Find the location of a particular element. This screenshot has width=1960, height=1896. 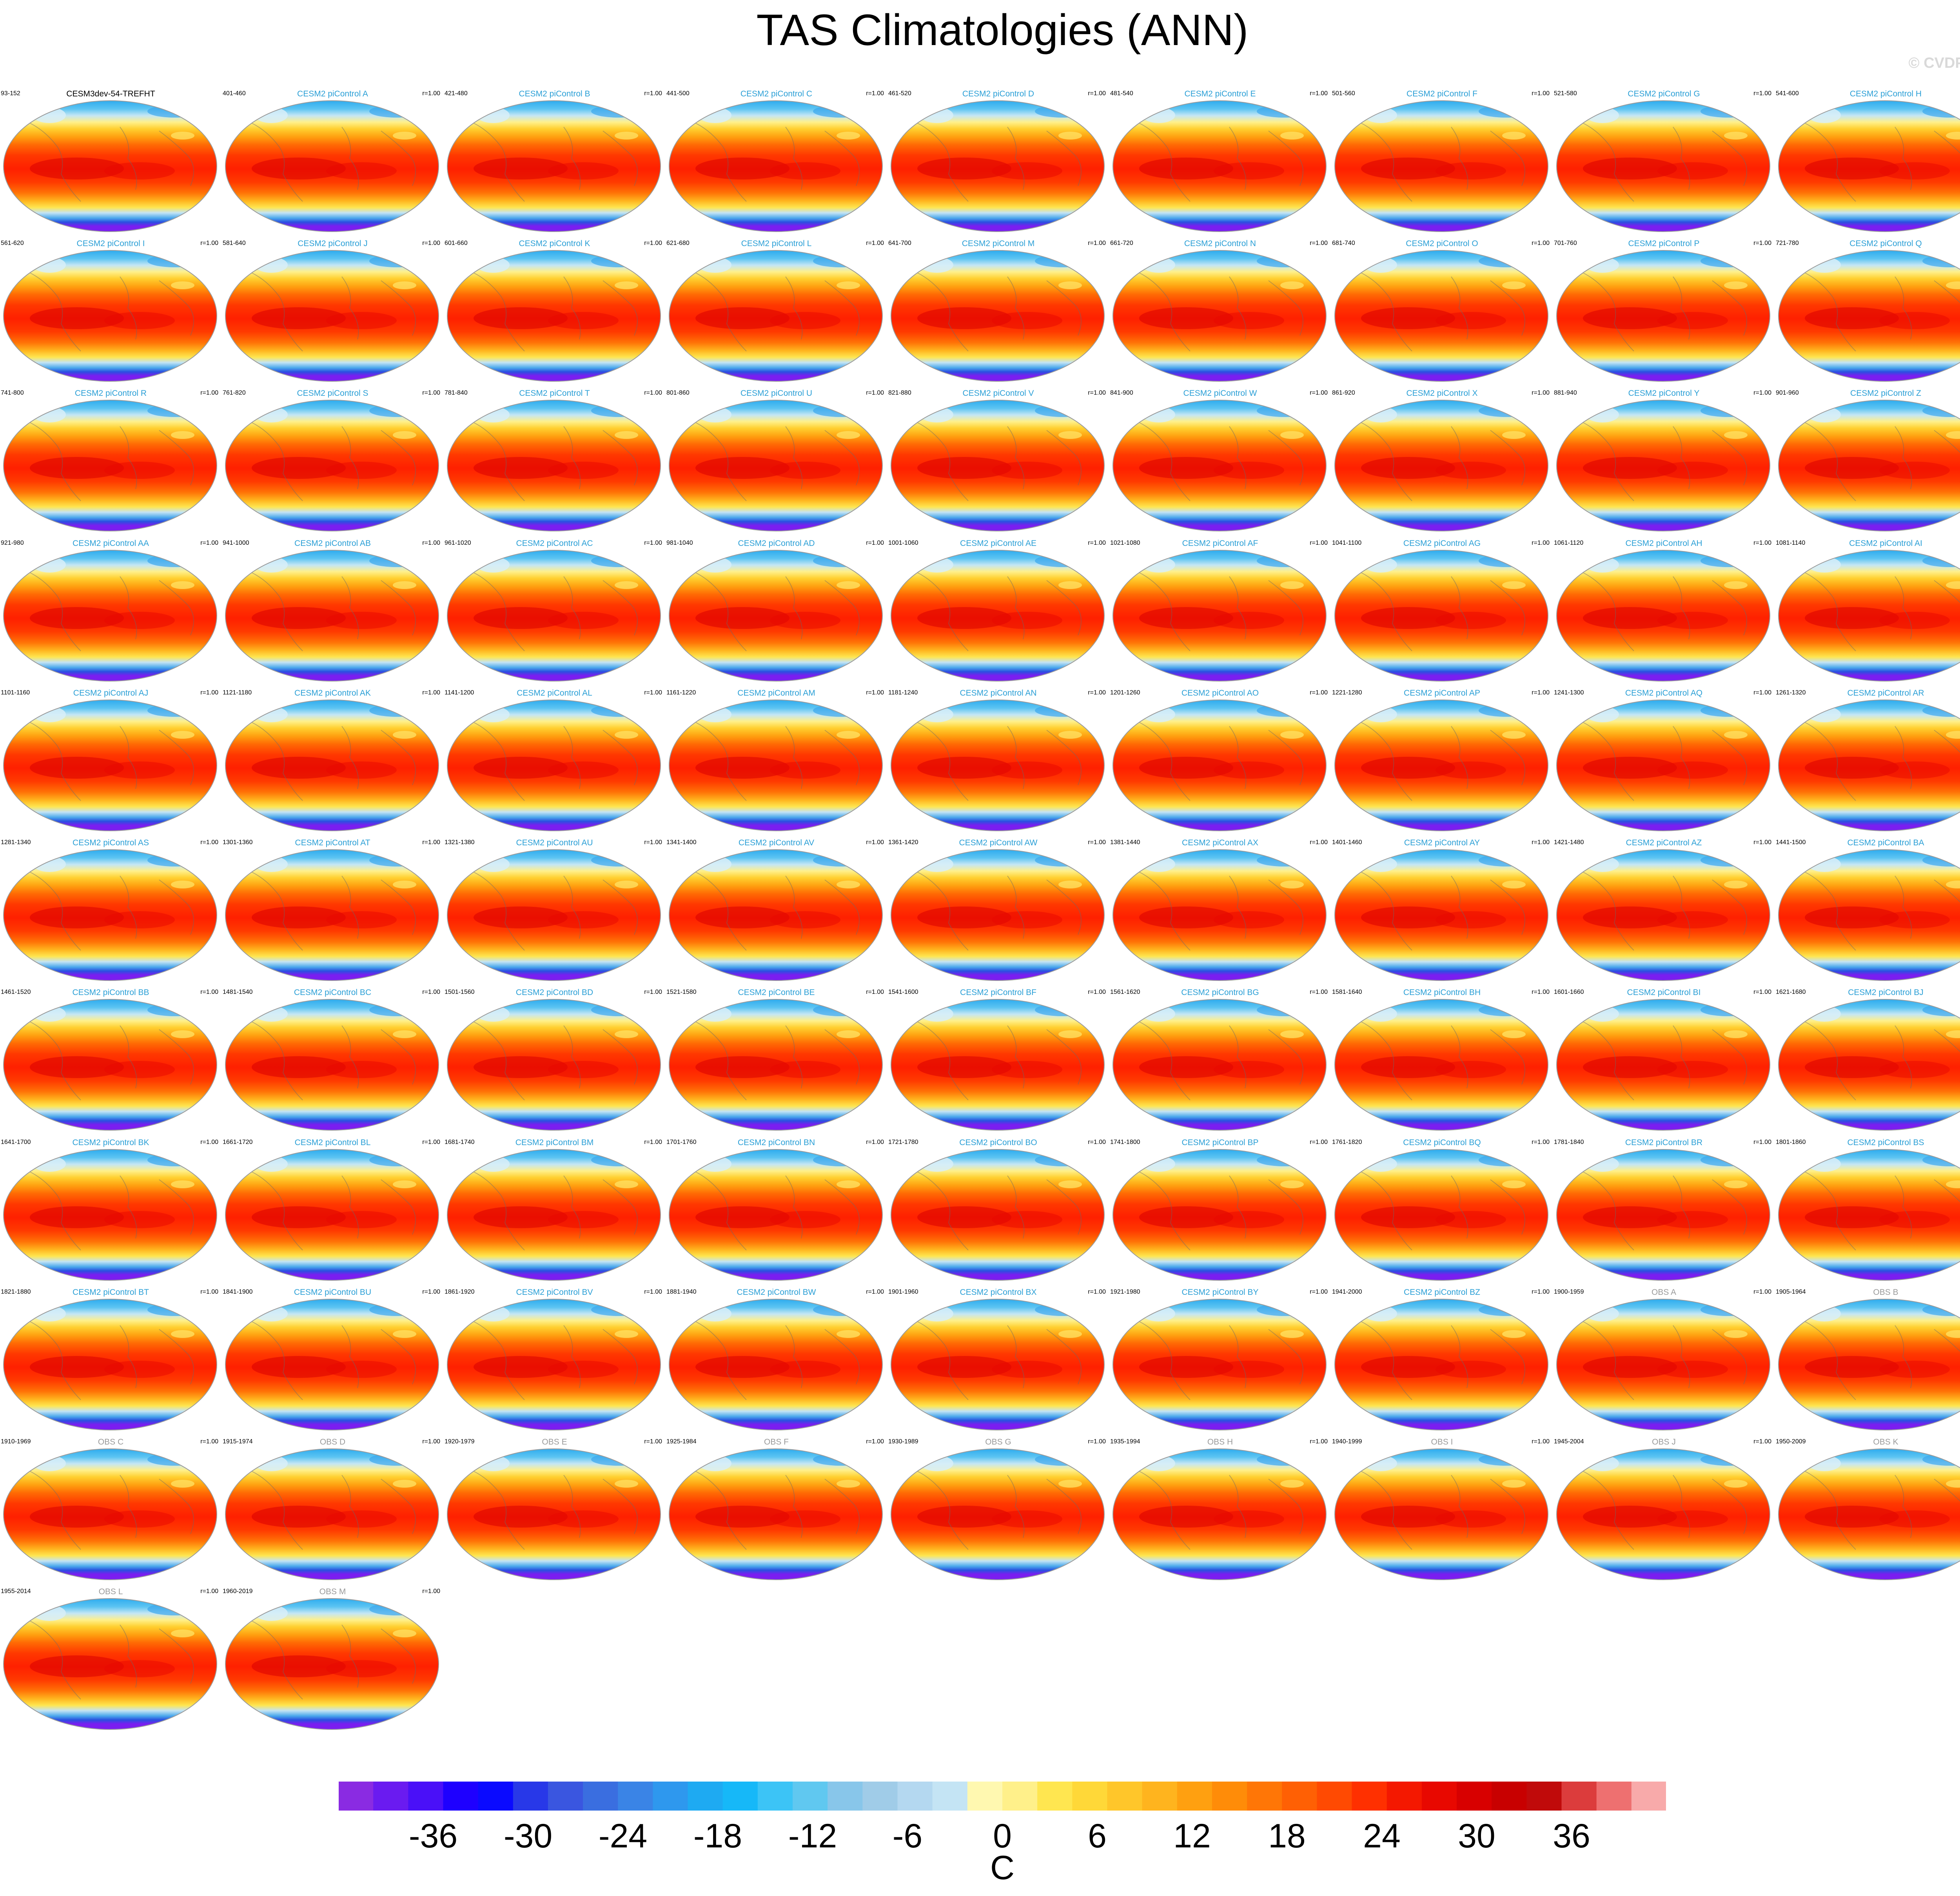

map-panel: 701-760 CESM2 piControl P r=1.00 is located at coordinates (1664, 313).